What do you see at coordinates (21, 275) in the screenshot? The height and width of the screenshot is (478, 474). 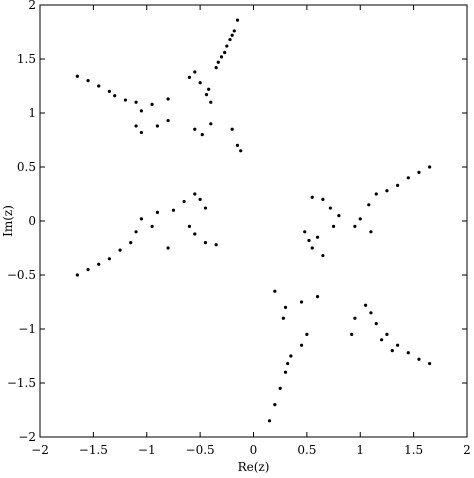 I see `y-tick-label: −0.5` at bounding box center [21, 275].